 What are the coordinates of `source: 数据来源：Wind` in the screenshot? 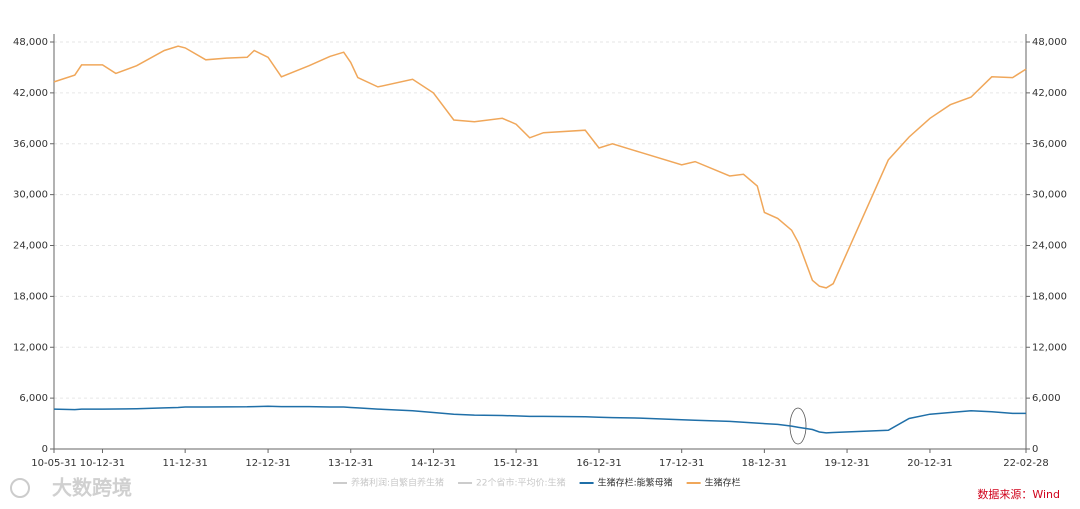 It's located at (1018, 494).